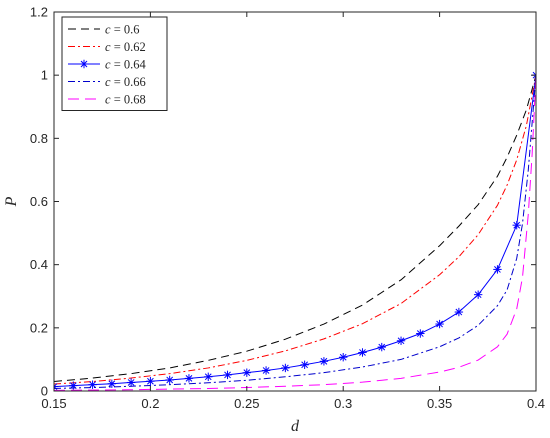 Image resolution: width=550 pixels, height=438 pixels. What do you see at coordinates (11, 201) in the screenshot?
I see `y-axis-label: P` at bounding box center [11, 201].